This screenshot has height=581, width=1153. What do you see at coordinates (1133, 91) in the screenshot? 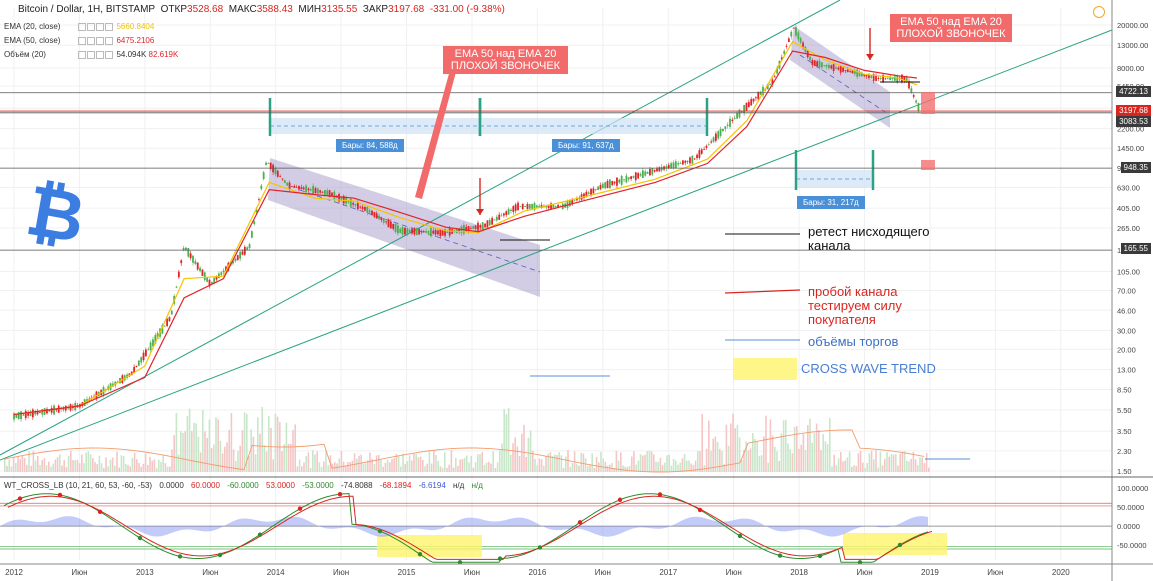
I see `price-tag-4722: 4722.13` at bounding box center [1133, 91].